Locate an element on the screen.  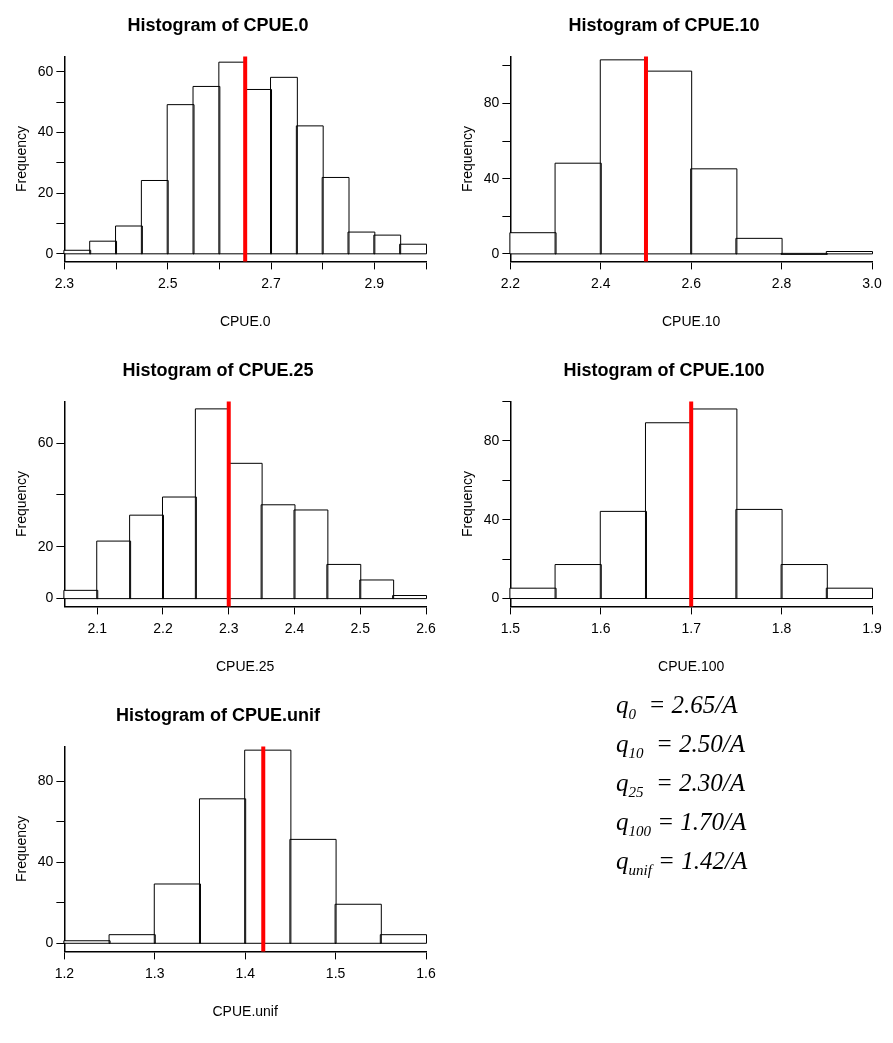
chart-title: Histogram of CPUE.25 is located at coordinates (218, 369).